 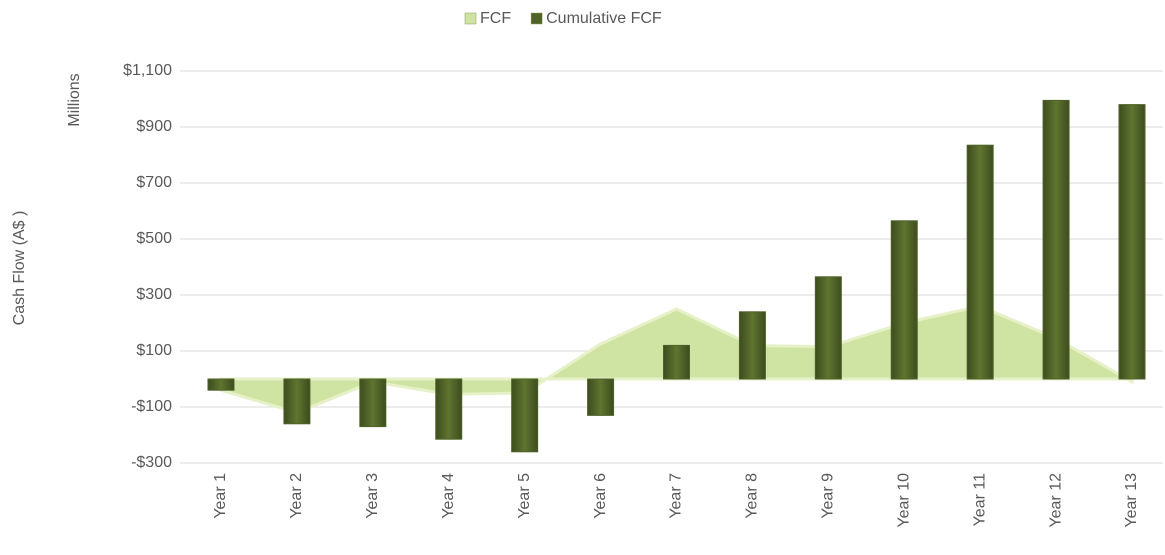 What do you see at coordinates (151, 462) in the screenshot?
I see `y-tick-label: -$300` at bounding box center [151, 462].